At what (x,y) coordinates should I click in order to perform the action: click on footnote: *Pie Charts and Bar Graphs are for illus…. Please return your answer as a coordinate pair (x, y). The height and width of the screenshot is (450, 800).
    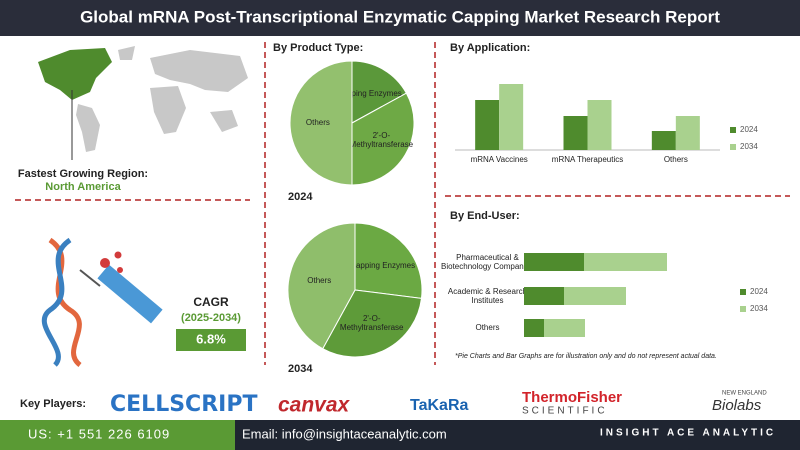
    Looking at the image, I should click on (586, 356).